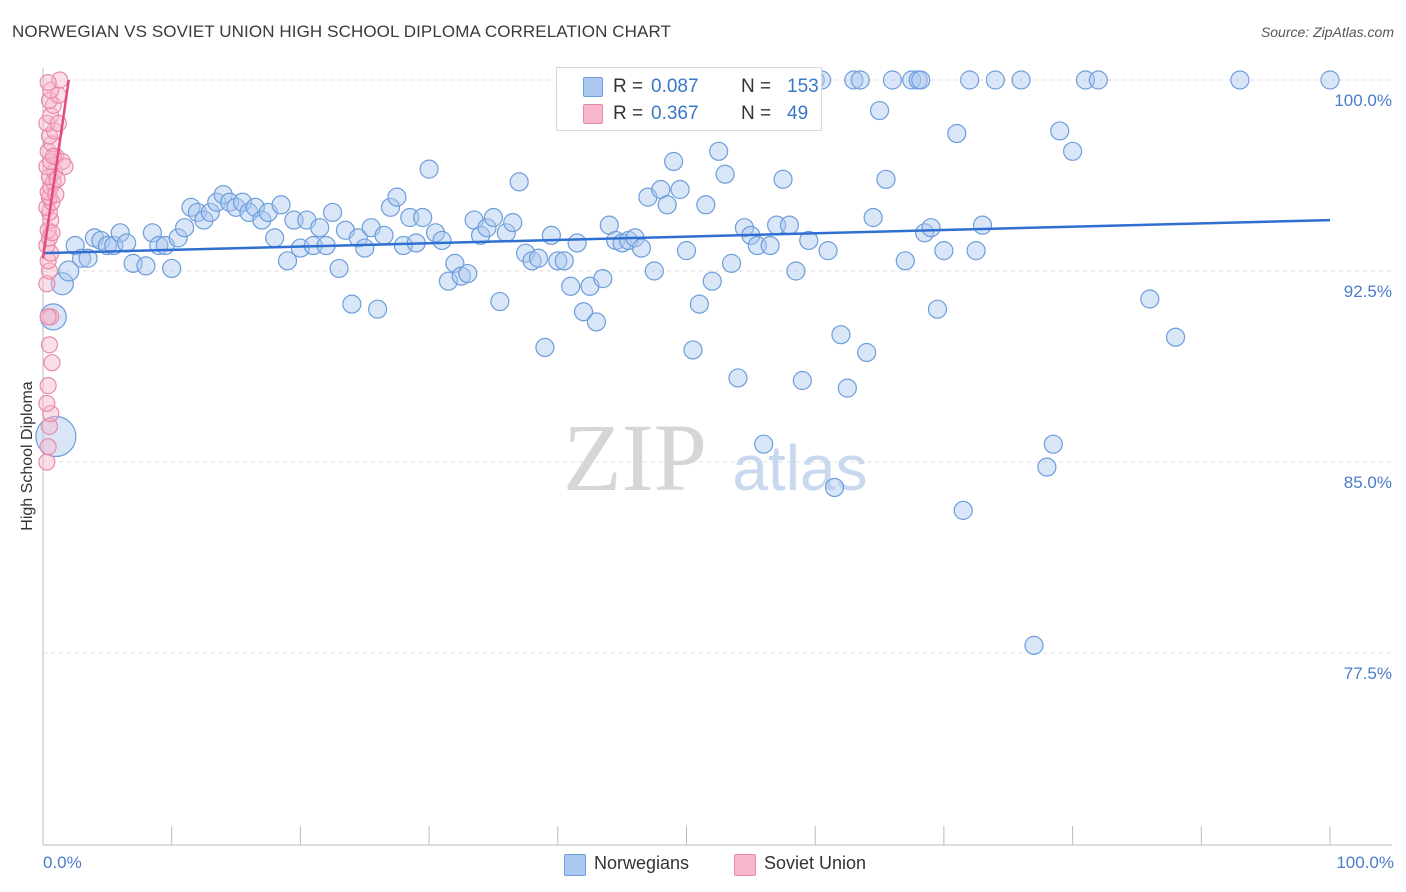 The width and height of the screenshot is (1406, 892). I want to click on watermark: ZIP atlas, so click(715, 457).